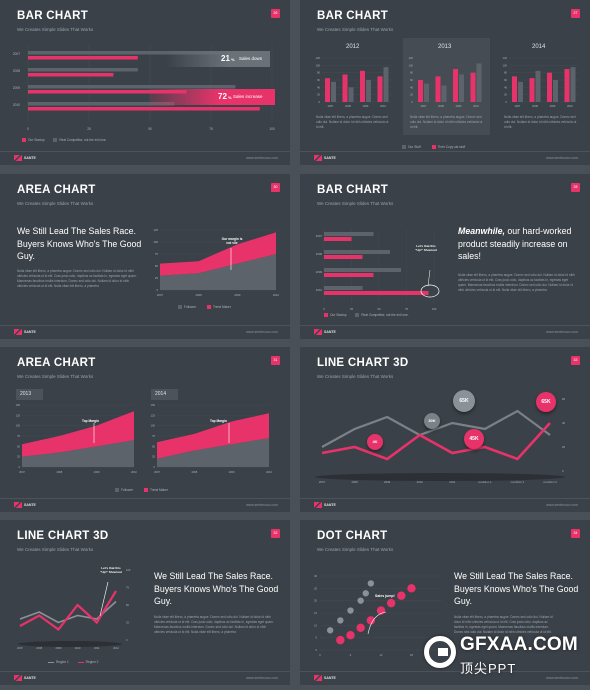  I want to click on watermark: GFXAA.COM 顶尖PPT, so click(502, 655).